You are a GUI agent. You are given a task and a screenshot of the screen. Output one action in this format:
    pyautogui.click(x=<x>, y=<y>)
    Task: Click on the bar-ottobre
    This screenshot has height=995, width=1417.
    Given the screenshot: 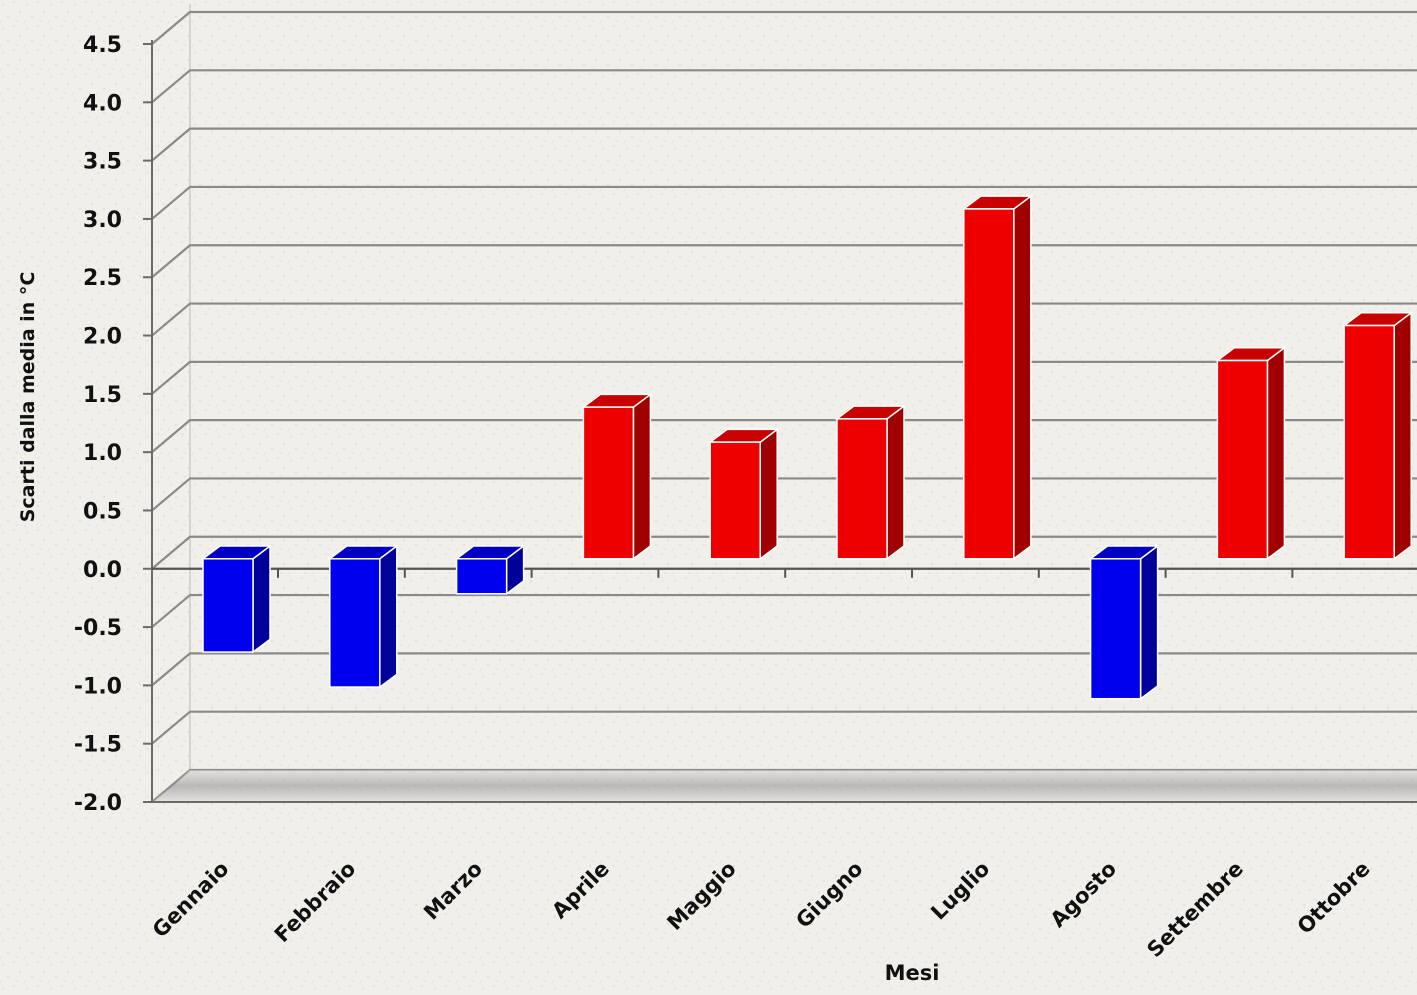 What is the action you would take?
    pyautogui.click(x=1377, y=436)
    